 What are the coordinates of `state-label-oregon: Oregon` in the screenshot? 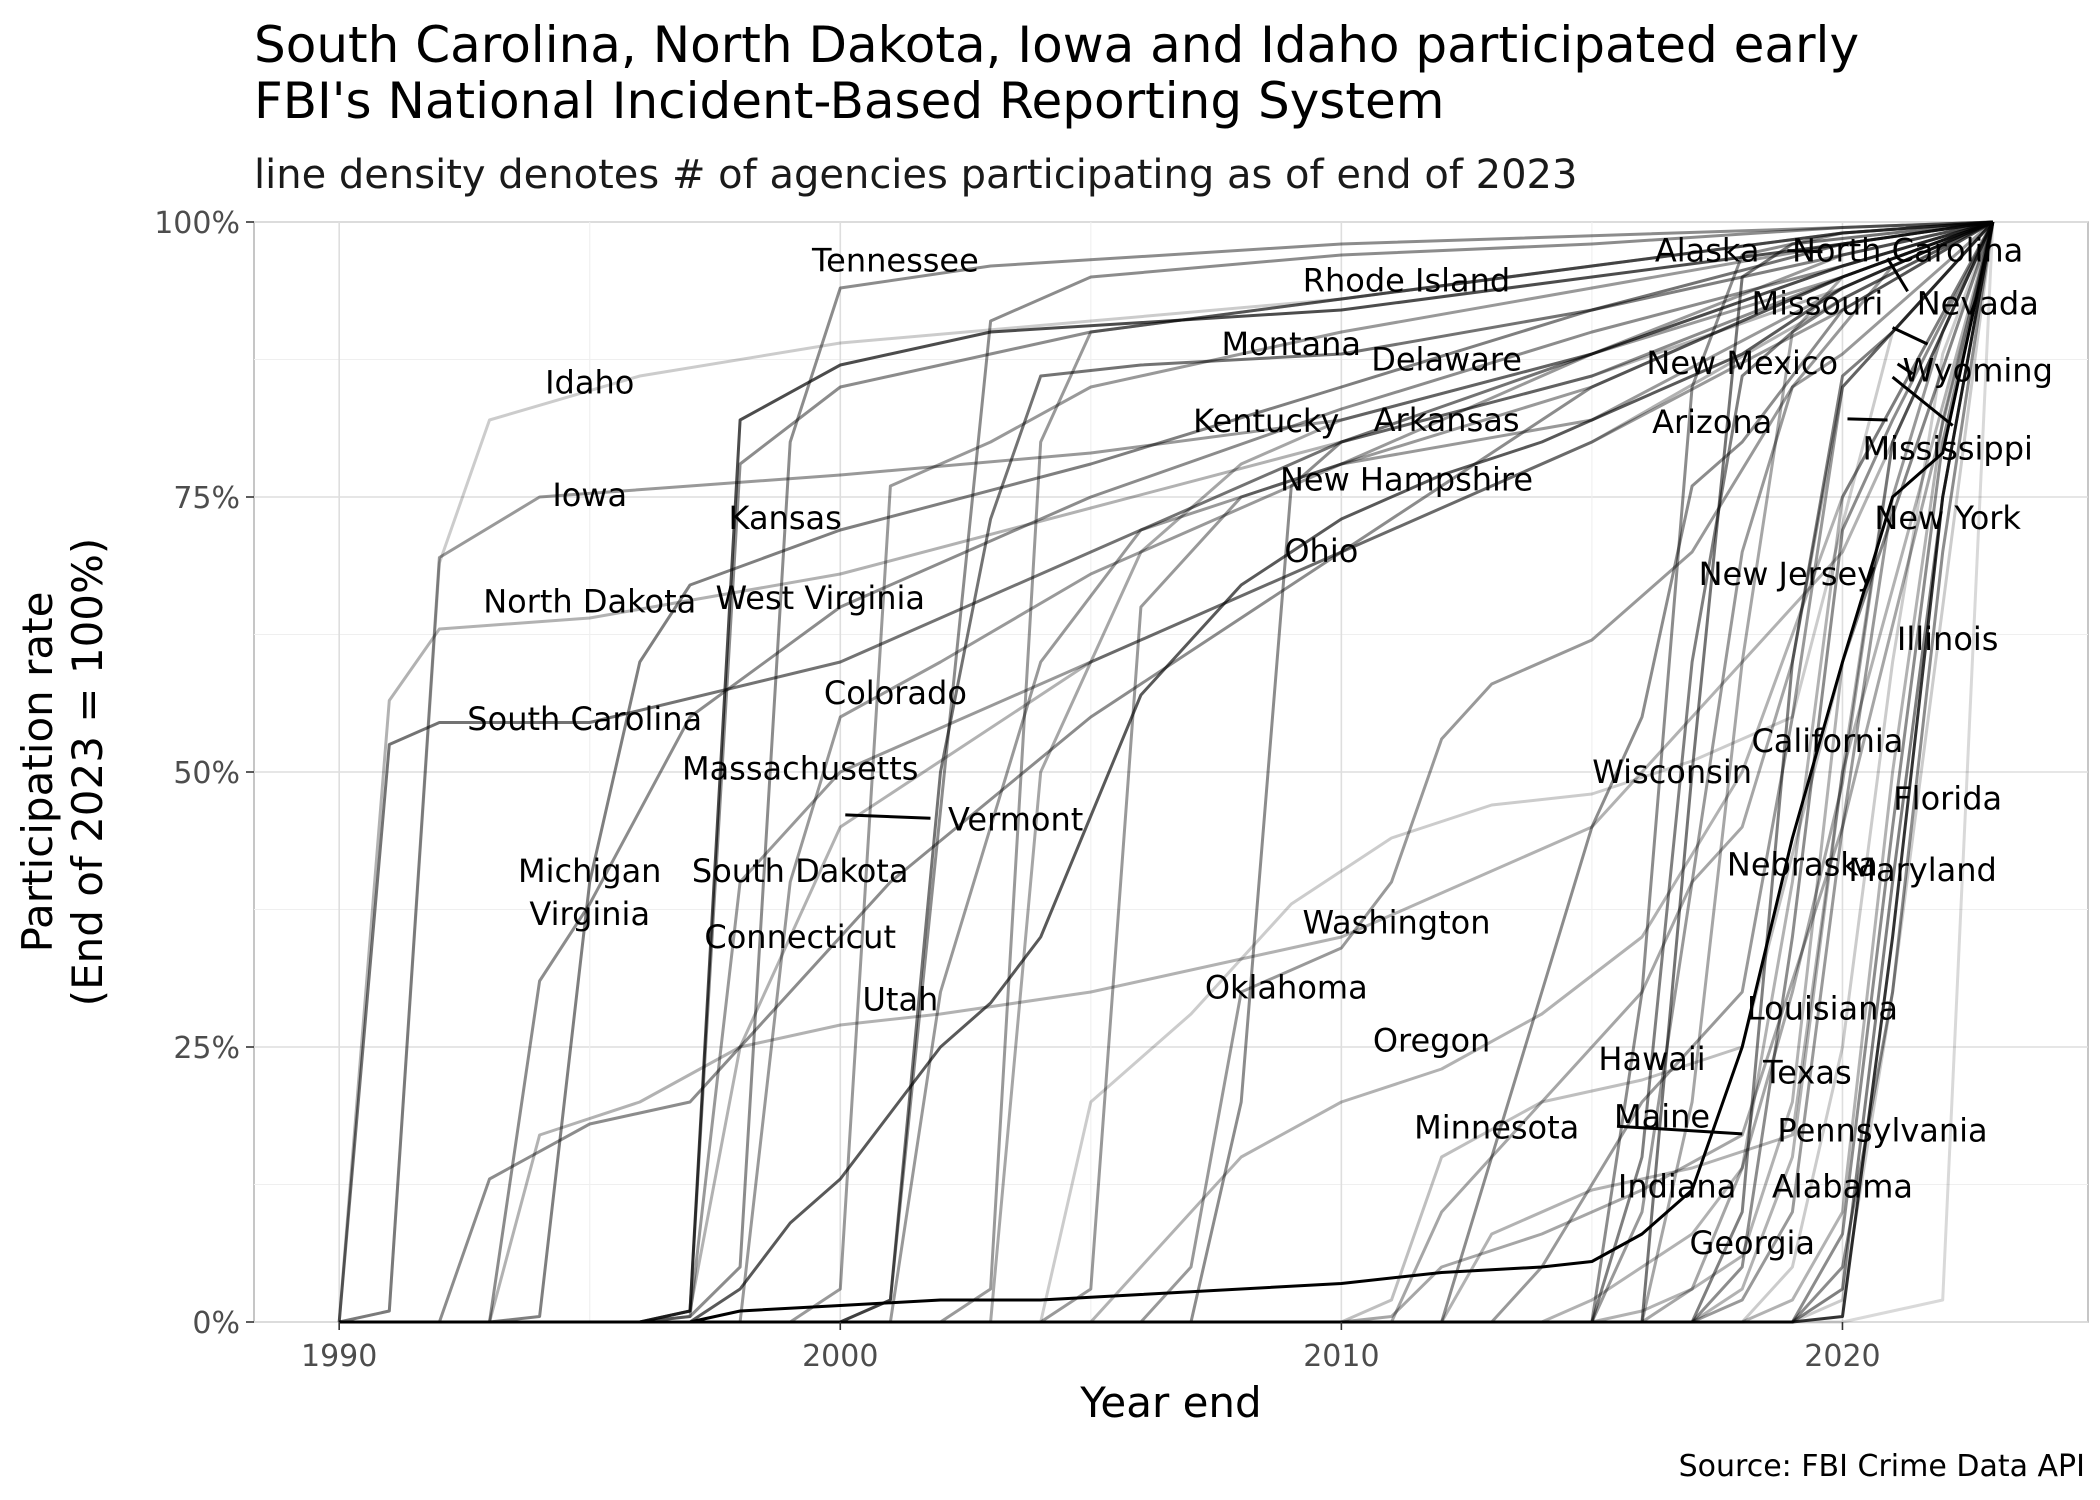 It's located at (1432, 1040).